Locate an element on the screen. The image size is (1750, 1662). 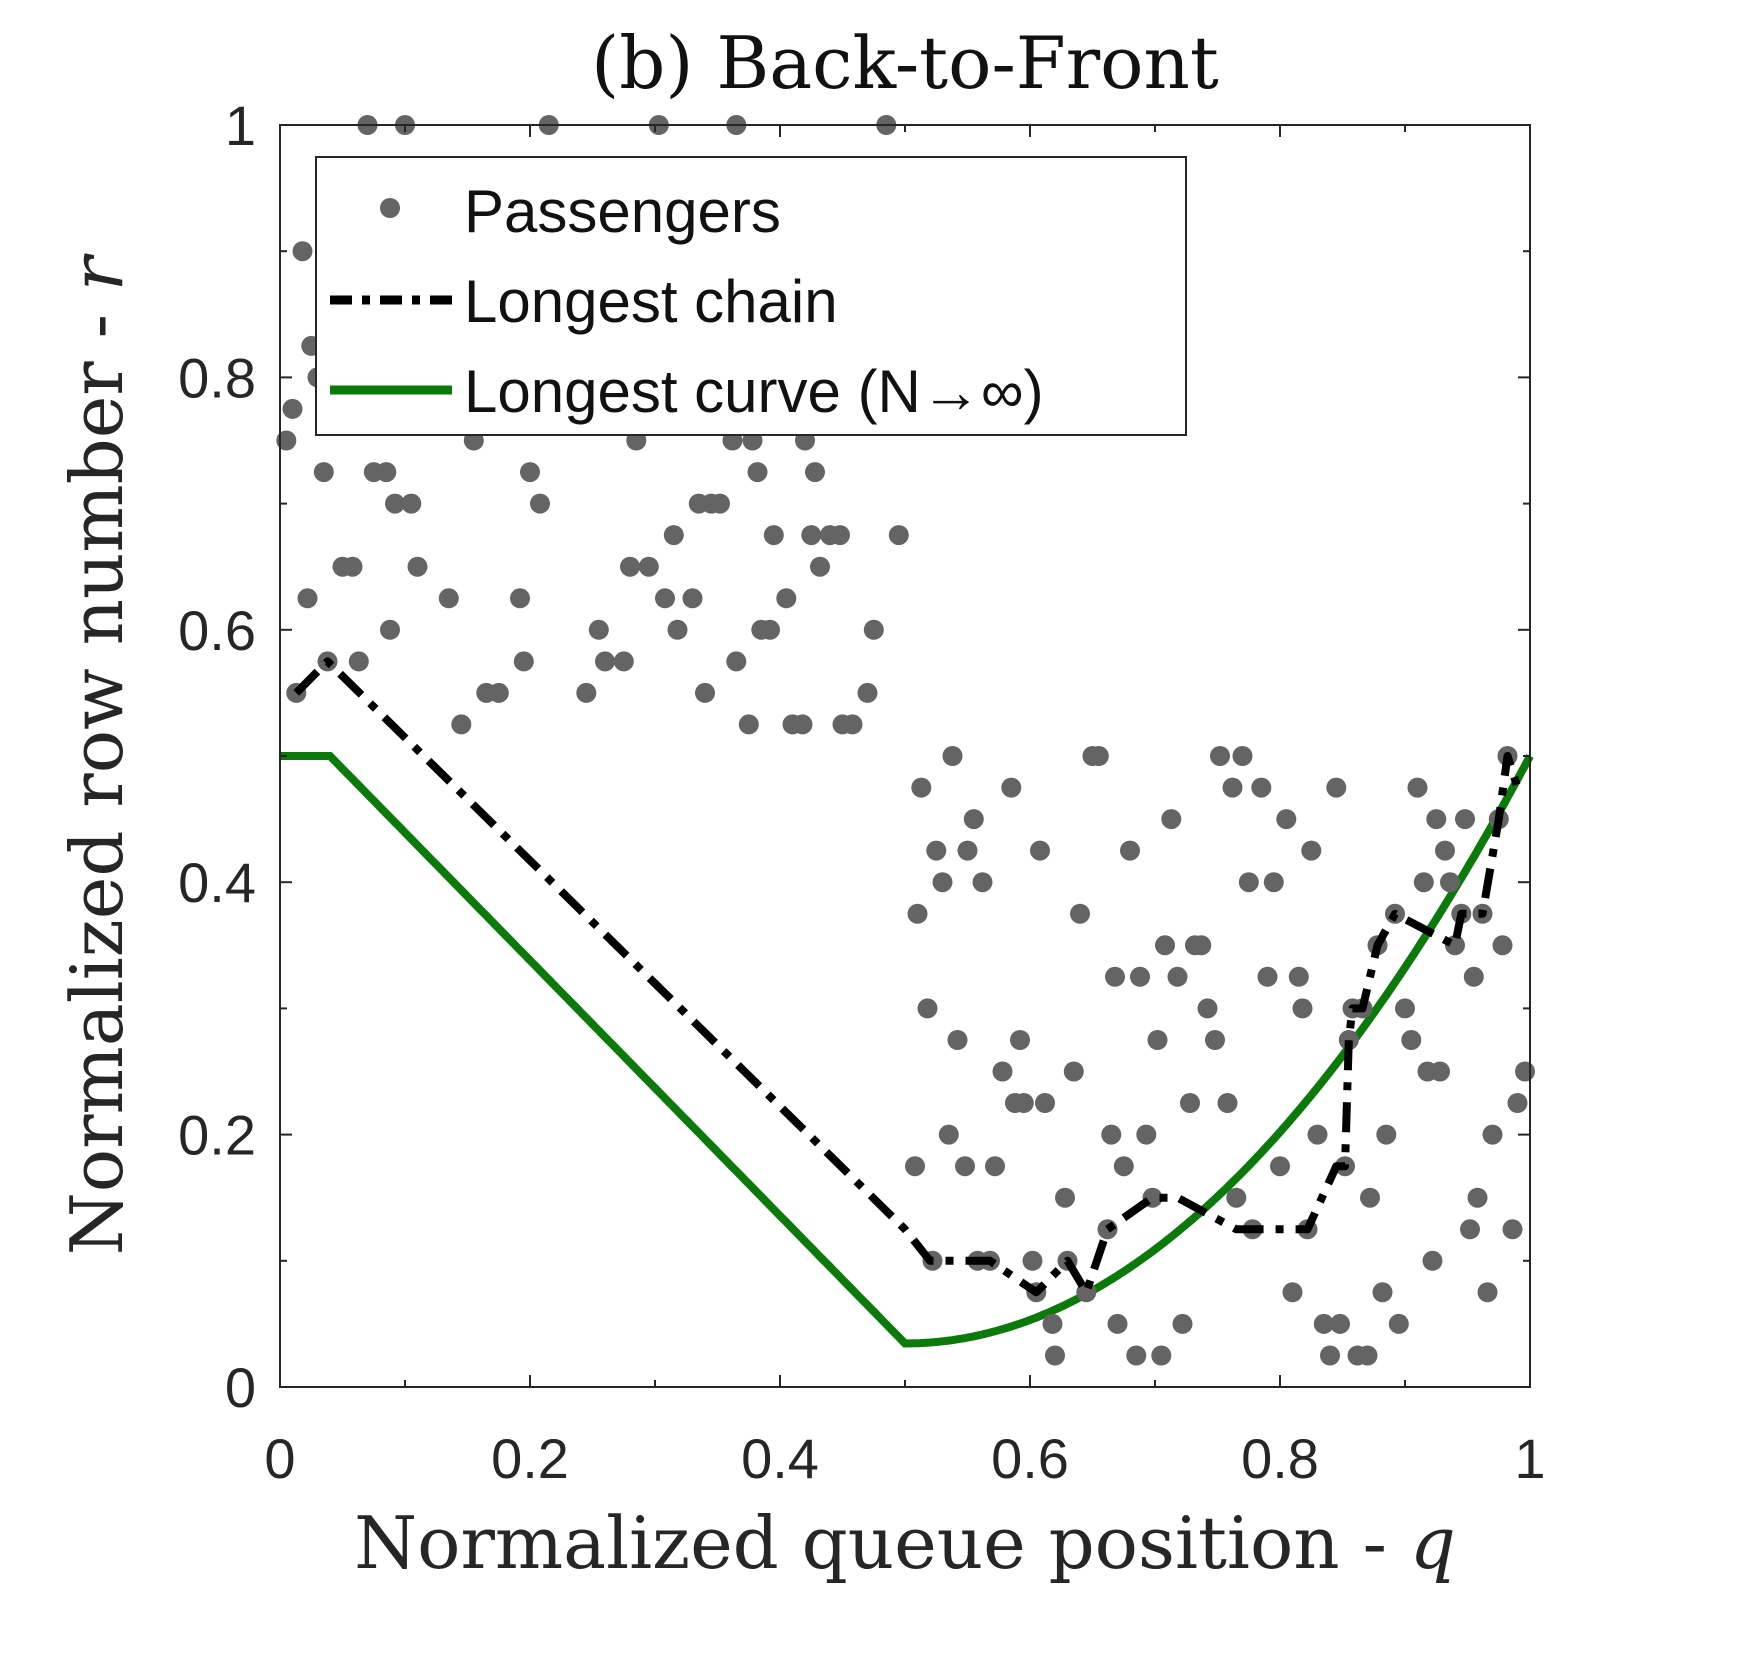
y-tick-label: 0 is located at coordinates (240, 1387).